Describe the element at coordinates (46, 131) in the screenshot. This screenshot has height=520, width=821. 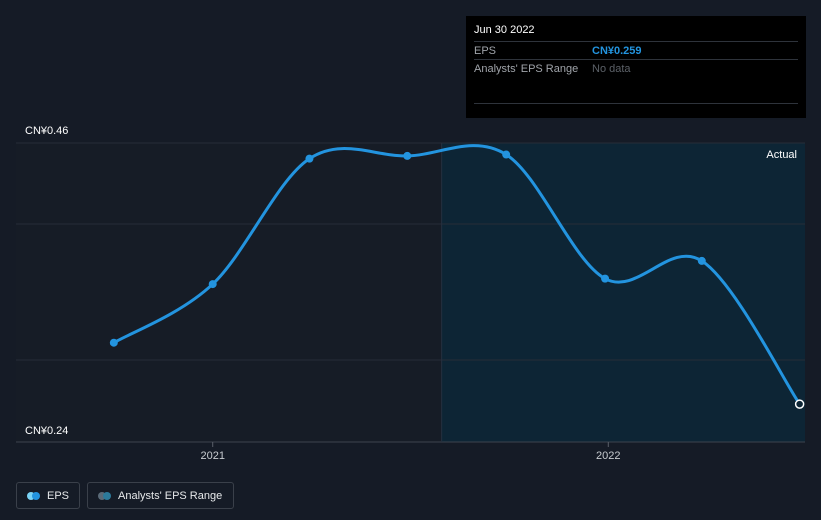
I see `y-tick-label-top: CN¥0.46` at that location.